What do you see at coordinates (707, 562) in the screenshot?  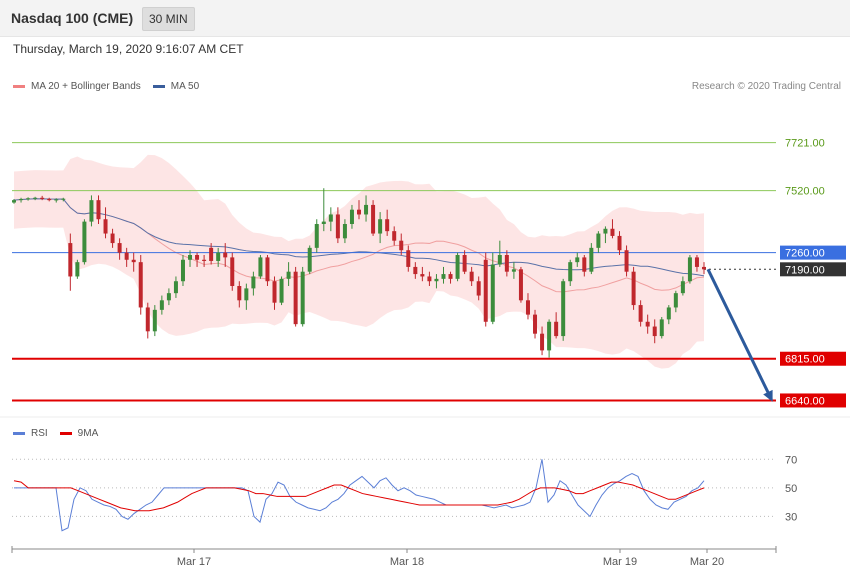 I see `time-tick-label: Mar 20` at bounding box center [707, 562].